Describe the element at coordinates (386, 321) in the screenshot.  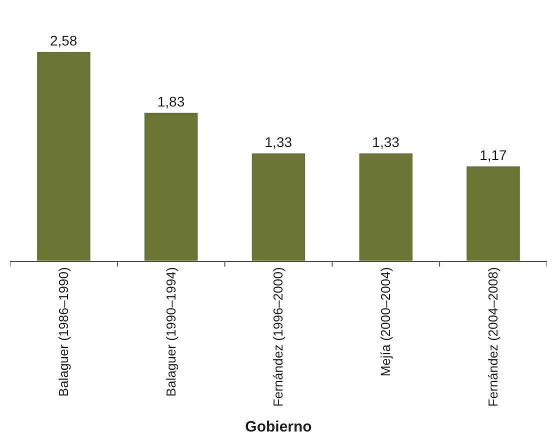
I see `x-tick-label: Mejía (2000–2004)` at that location.